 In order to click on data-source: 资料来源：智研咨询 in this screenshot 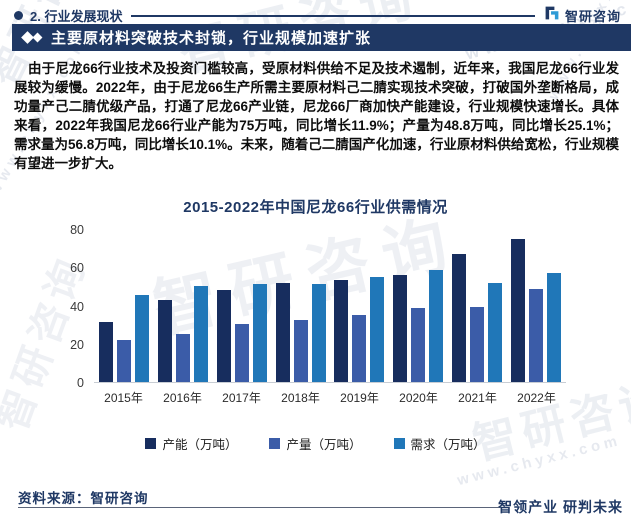, I will do `click(83, 498)`.